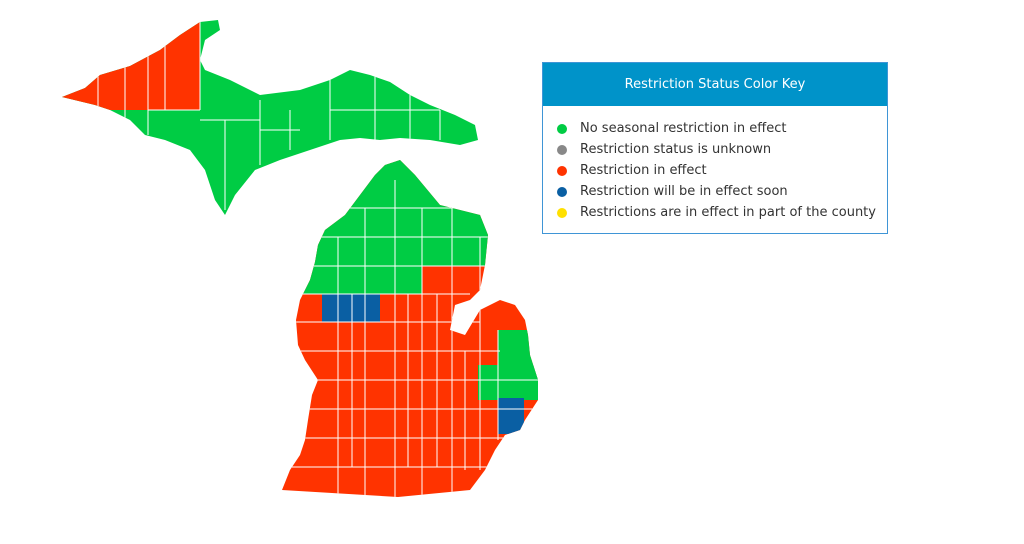  What do you see at coordinates (410, 338) in the screenshot?
I see `lp-county-lines` at bounding box center [410, 338].